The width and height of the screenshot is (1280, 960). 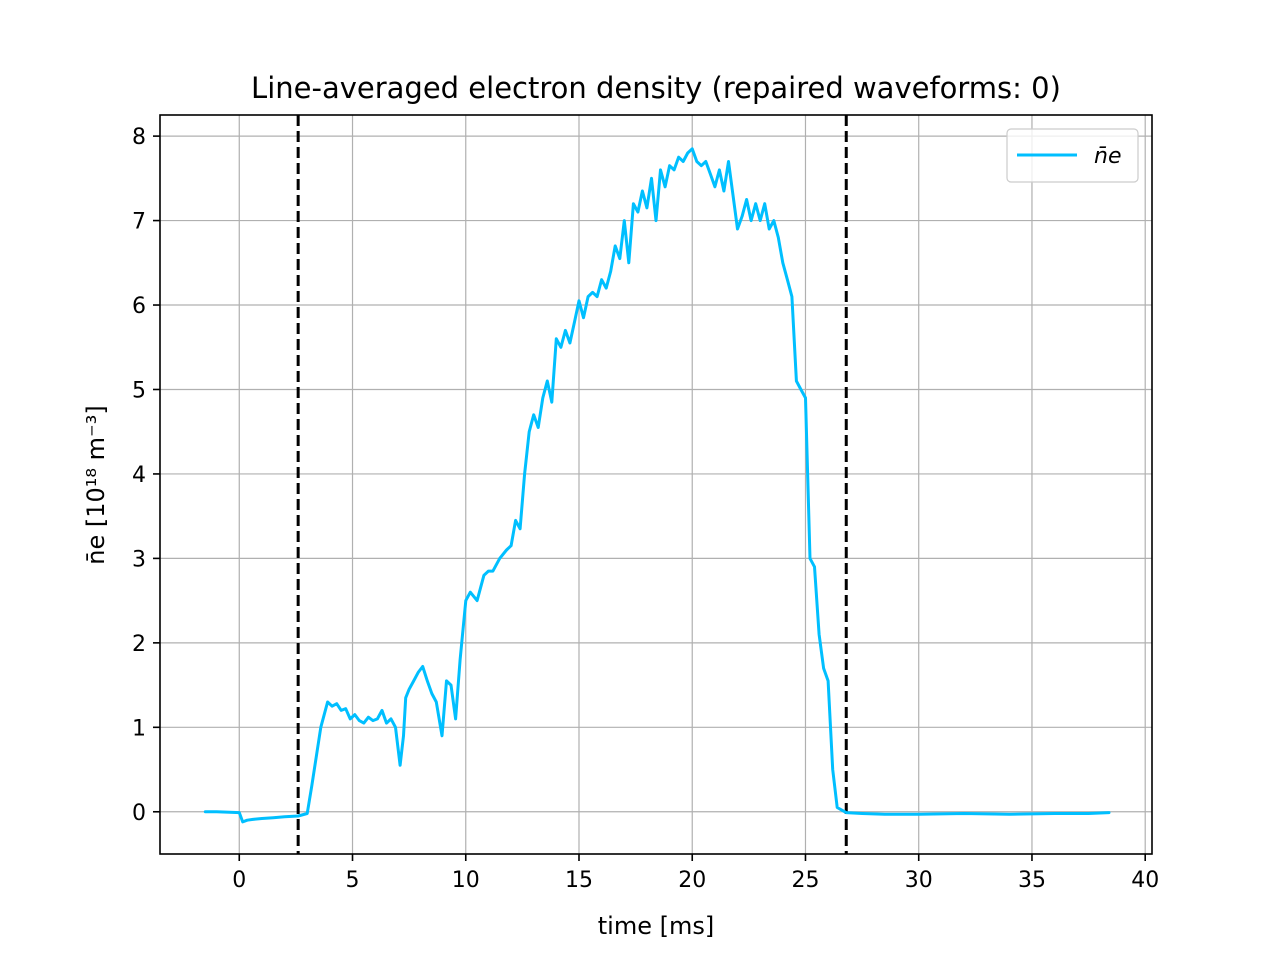 I want to click on x-tick-label: 20, so click(x=692, y=880).